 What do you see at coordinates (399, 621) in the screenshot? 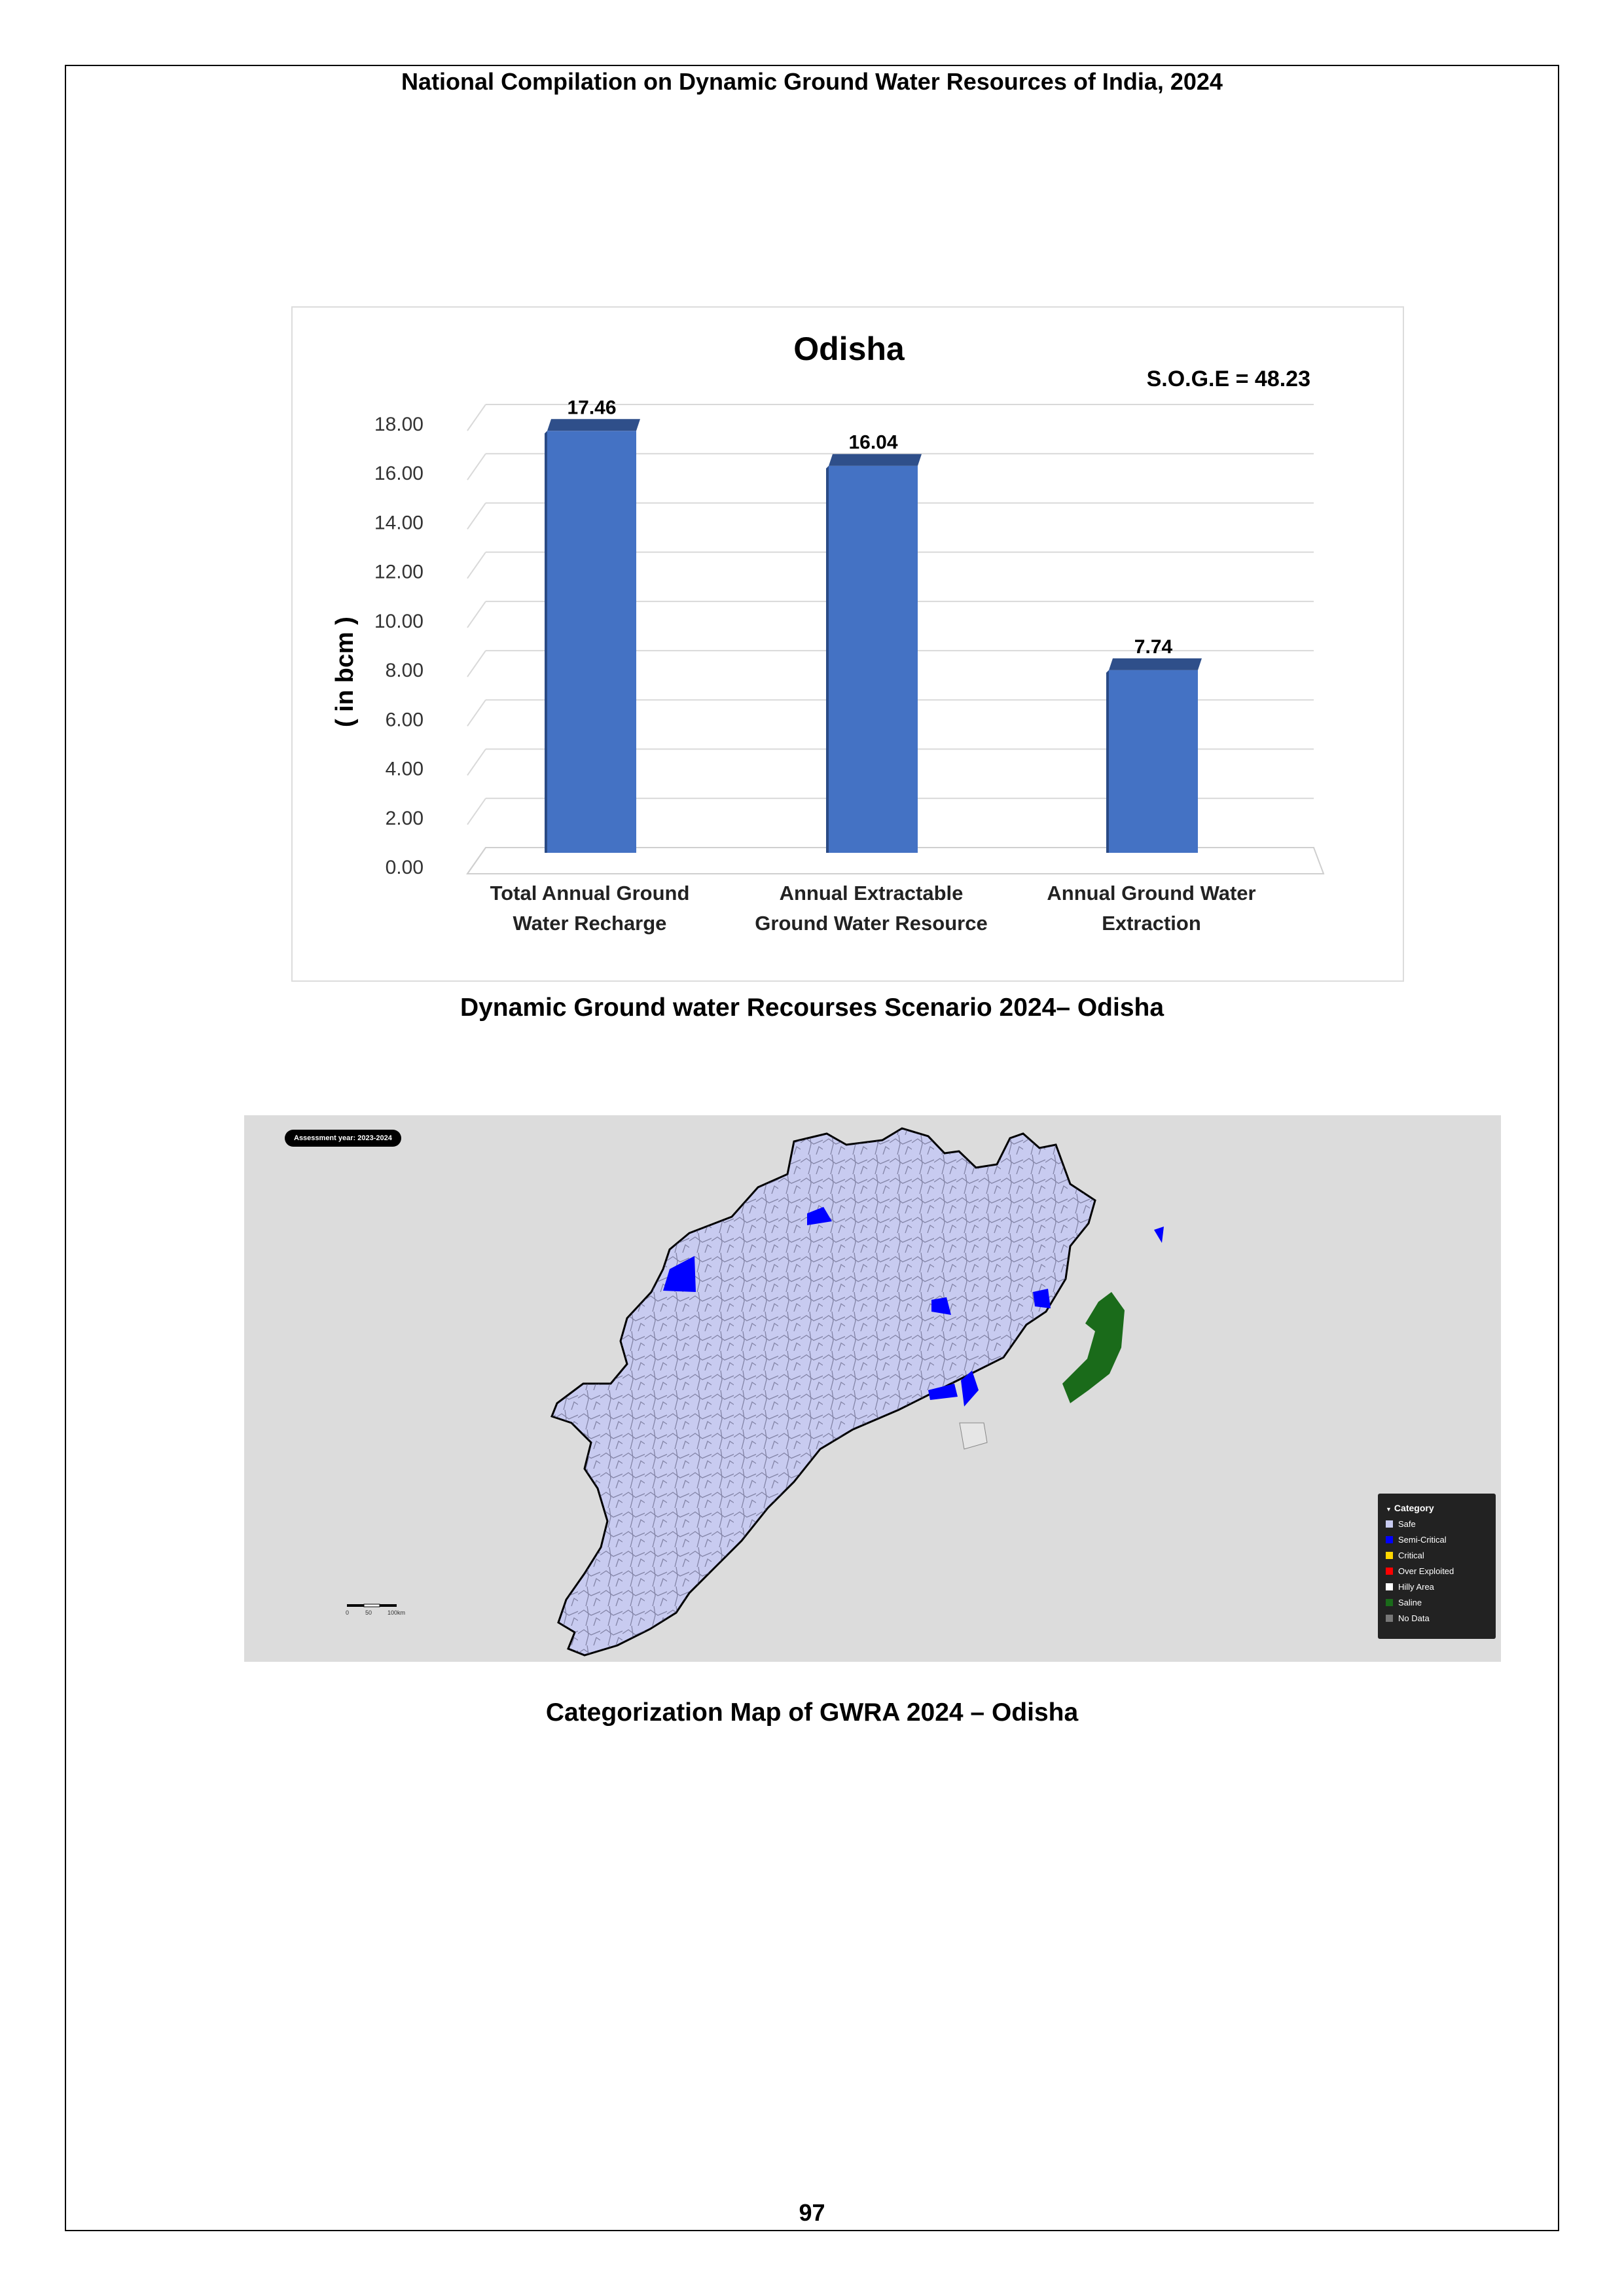
I see `y-tick-label: 10.00` at bounding box center [399, 621].